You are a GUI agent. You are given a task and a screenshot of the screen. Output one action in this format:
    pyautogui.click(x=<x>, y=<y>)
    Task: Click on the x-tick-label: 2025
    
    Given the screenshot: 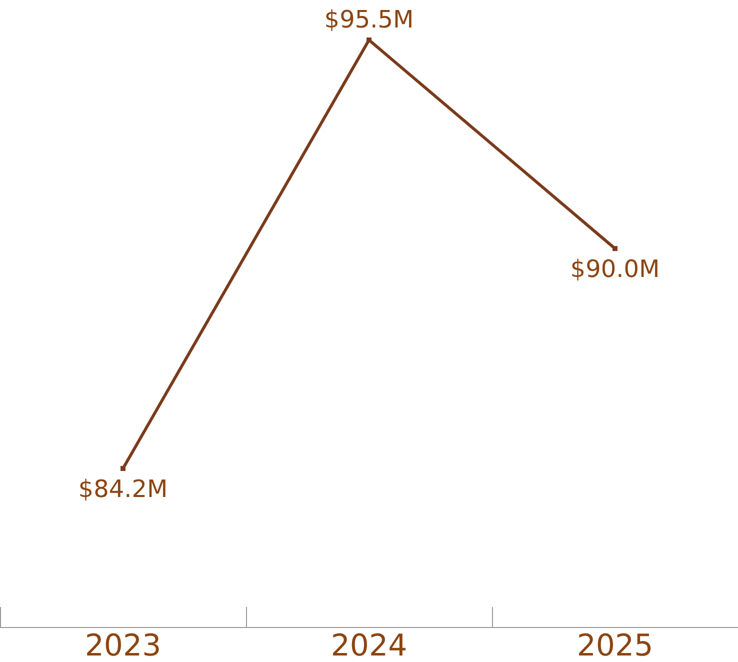 What is the action you would take?
    pyautogui.click(x=615, y=645)
    